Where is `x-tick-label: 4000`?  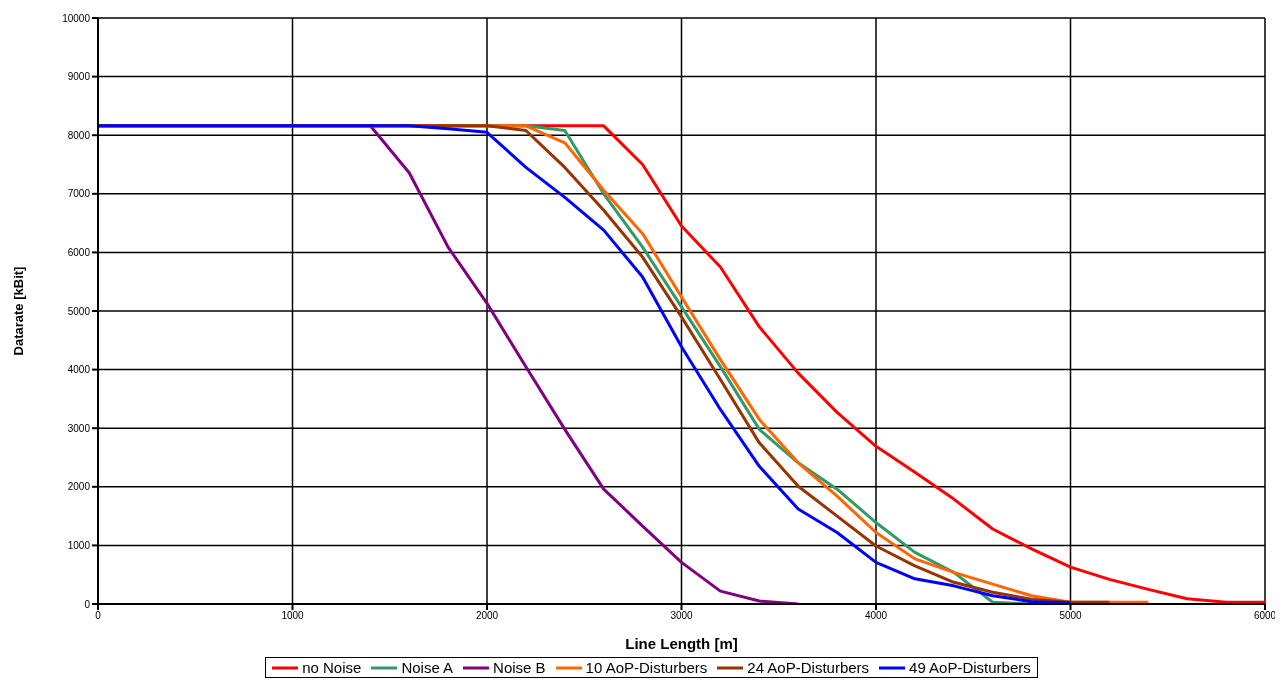
x-tick-label: 4000 is located at coordinates (876, 616).